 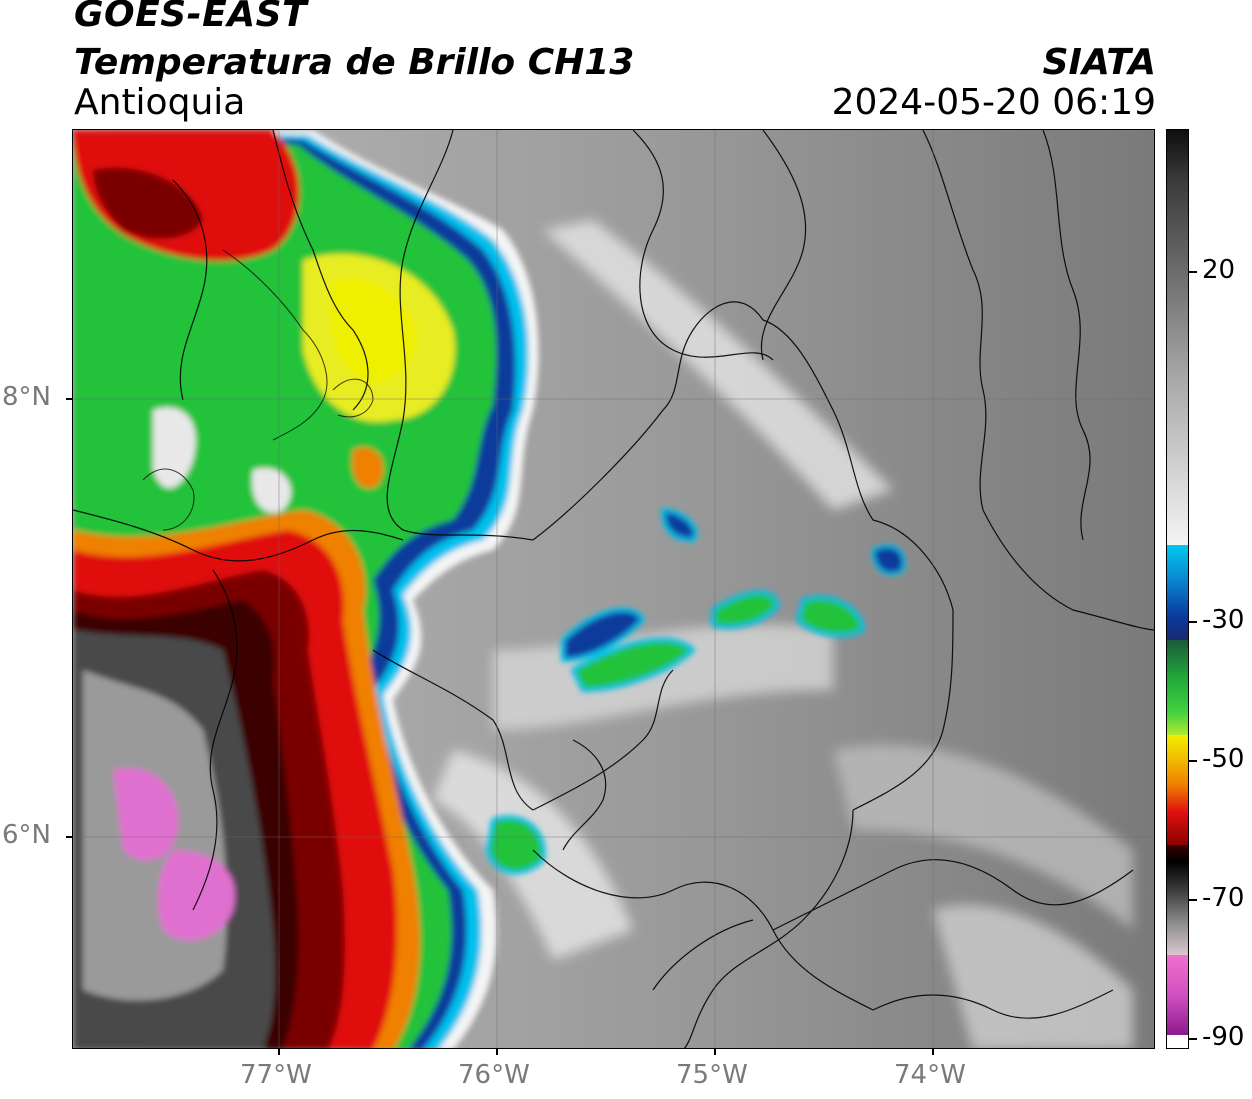 What do you see at coordinates (1177, 337) in the screenshot?
I see `cb-gray` at bounding box center [1177, 337].